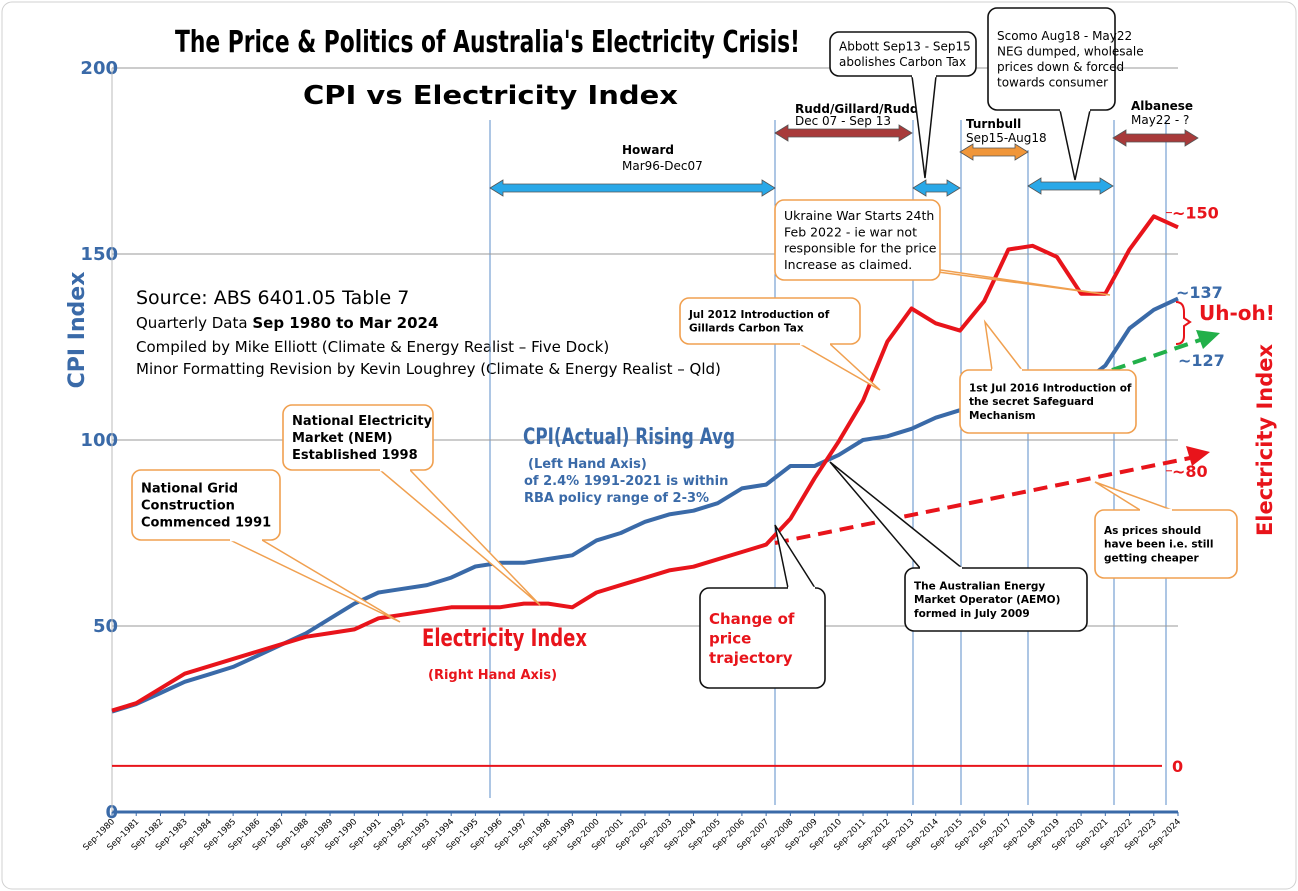 This screenshot has width=1298, height=891. Describe the element at coordinates (843, 121) in the screenshot. I see `period-dates: Dec 07 - Sep 13` at that location.